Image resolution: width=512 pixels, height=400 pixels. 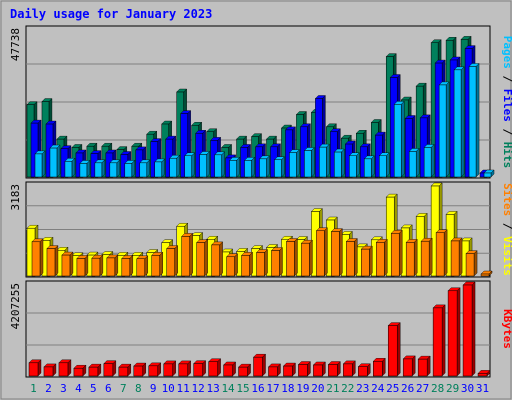 I want to click on day-label-6: 6, so click(x=108, y=388).